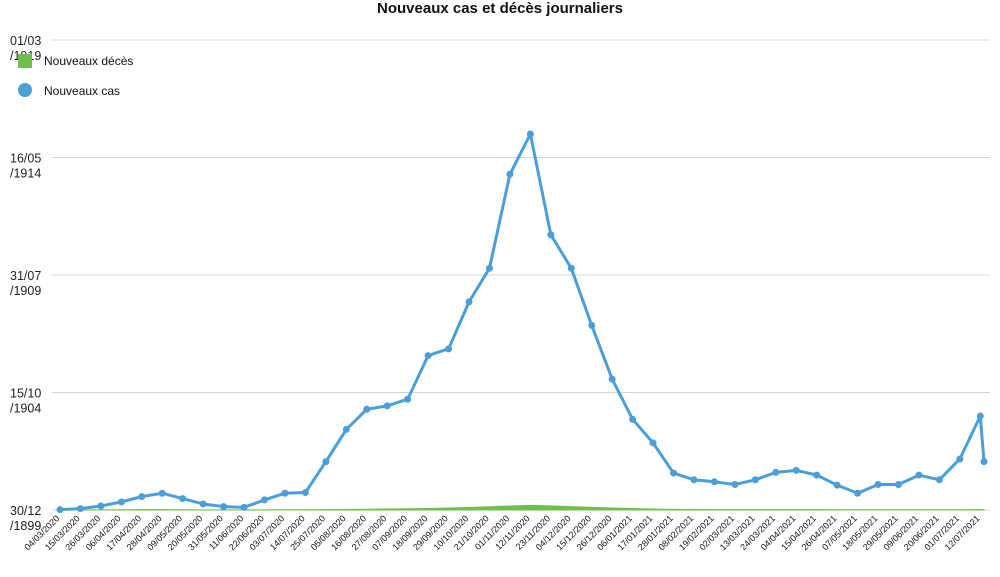 The height and width of the screenshot is (577, 1000). Describe the element at coordinates (25, 394) in the screenshot. I see `y-tick-label-line: 15/10` at that location.